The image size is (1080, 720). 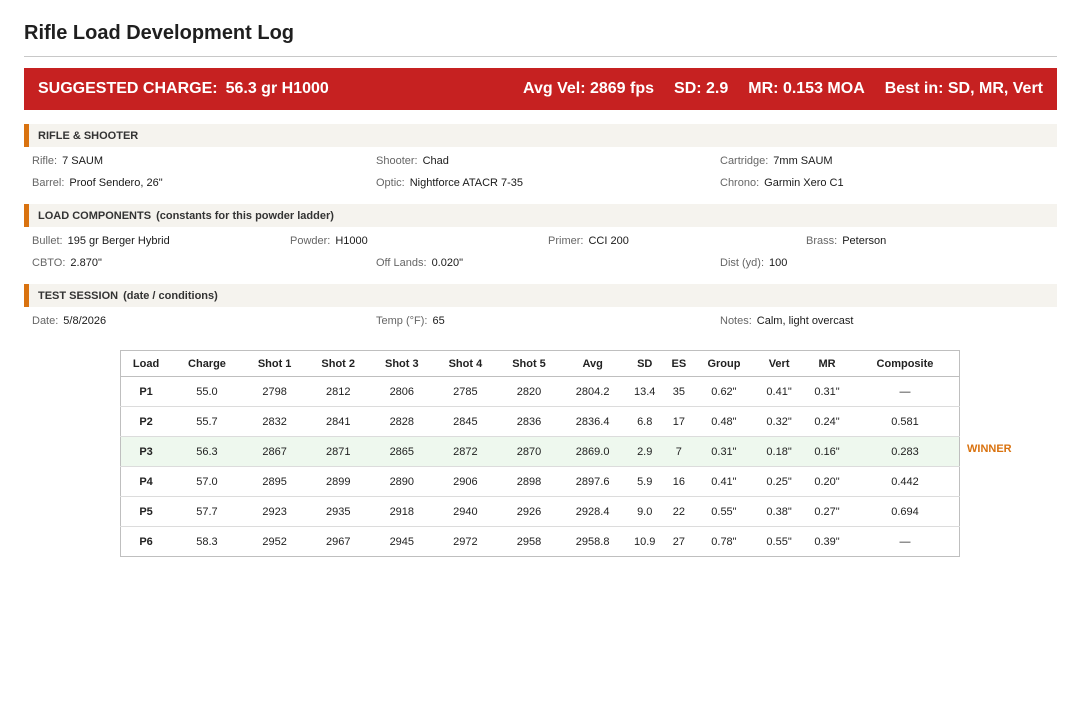 What do you see at coordinates (540, 135) in the screenshot?
I see `section-rifle-shooter: RIFLE & SHOOTER` at bounding box center [540, 135].